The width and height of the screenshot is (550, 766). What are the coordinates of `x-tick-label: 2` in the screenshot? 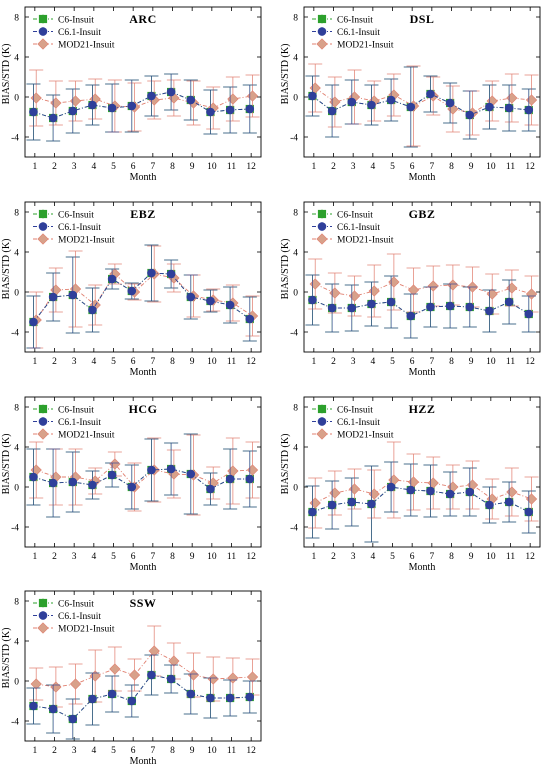 It's located at (54, 362).